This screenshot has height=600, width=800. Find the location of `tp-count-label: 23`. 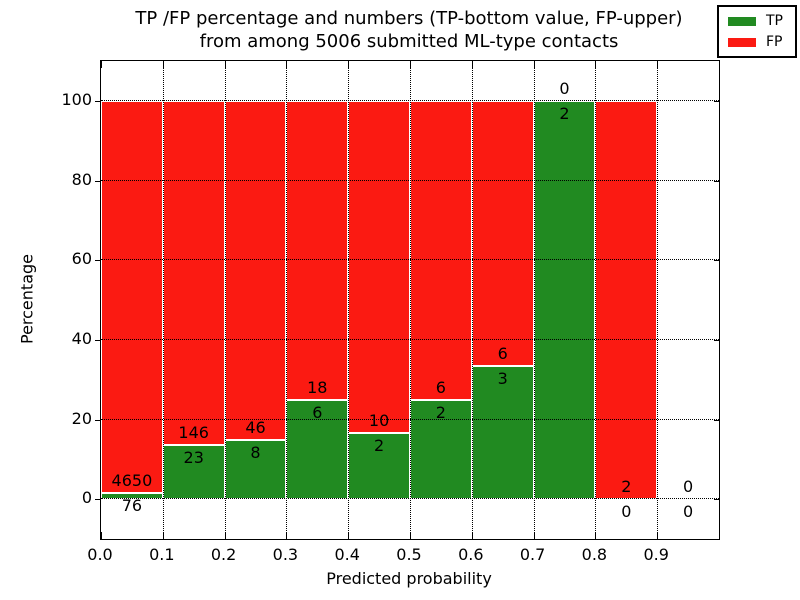

tp-count-label: 23 is located at coordinates (193, 457).